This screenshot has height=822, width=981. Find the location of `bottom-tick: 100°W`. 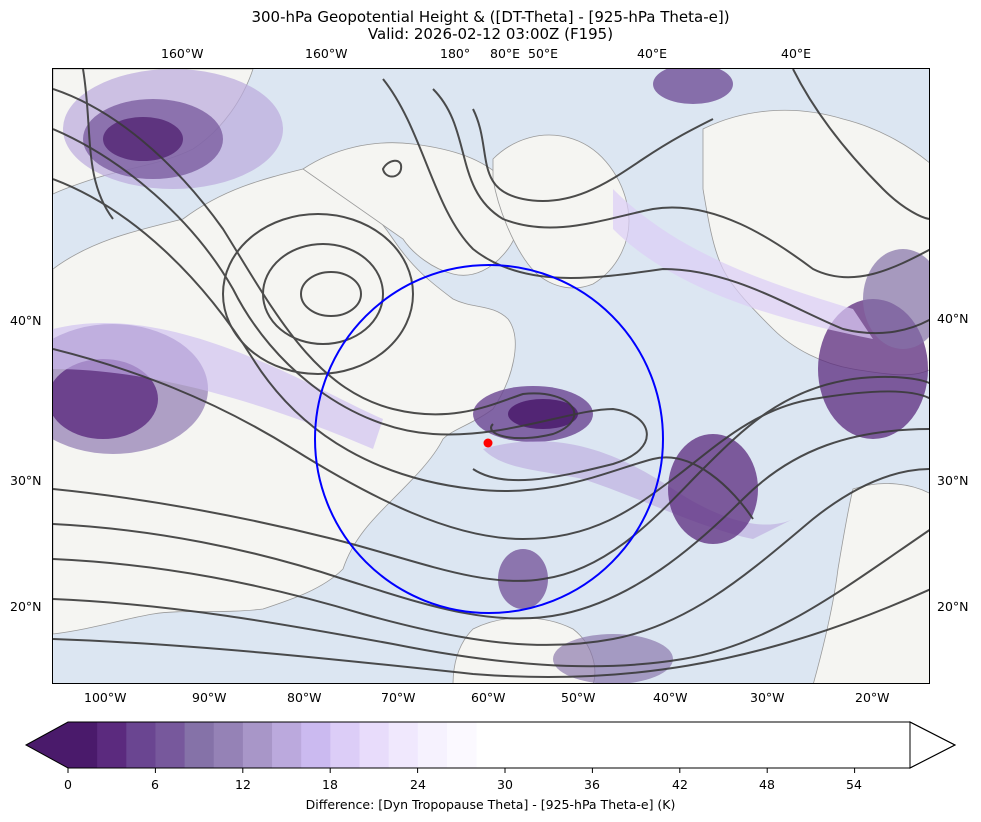

bottom-tick: 100°W is located at coordinates (105, 697).